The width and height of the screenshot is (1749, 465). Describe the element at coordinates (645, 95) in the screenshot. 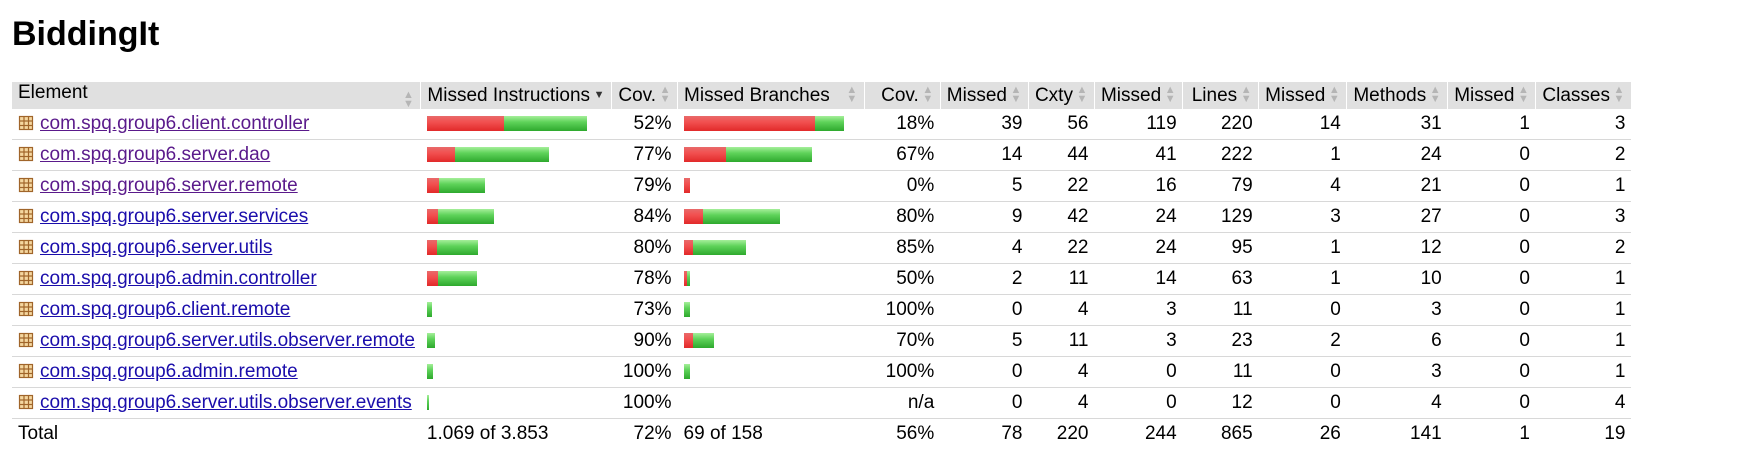

I see `column-header-instruction-coverage: Cov. ▲ ▼` at that location.